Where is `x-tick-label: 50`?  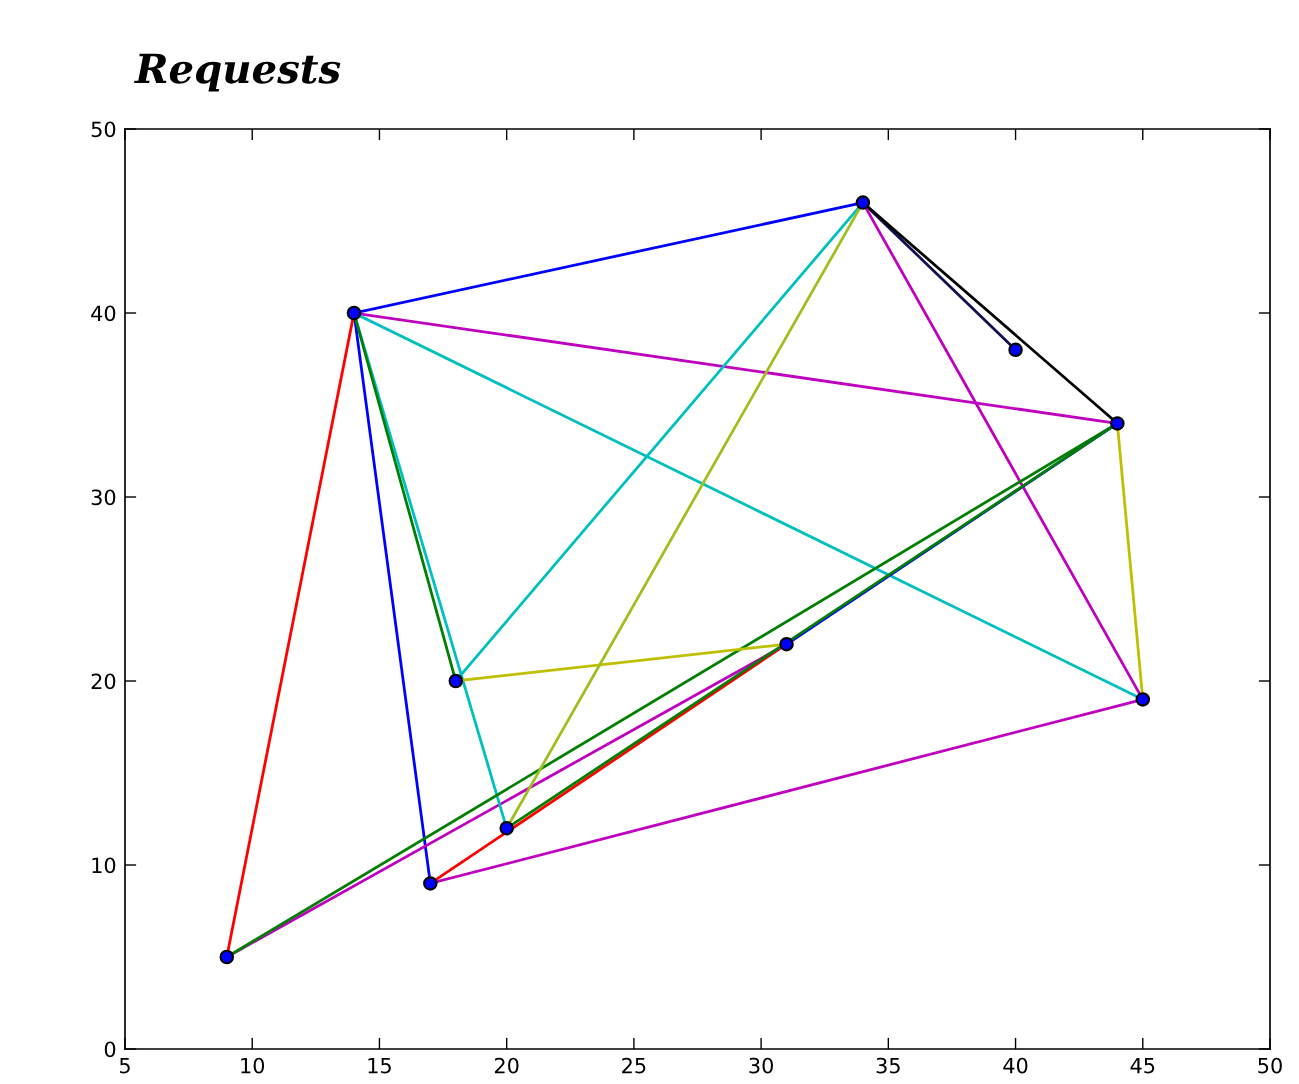 x-tick-label: 50 is located at coordinates (1270, 1065).